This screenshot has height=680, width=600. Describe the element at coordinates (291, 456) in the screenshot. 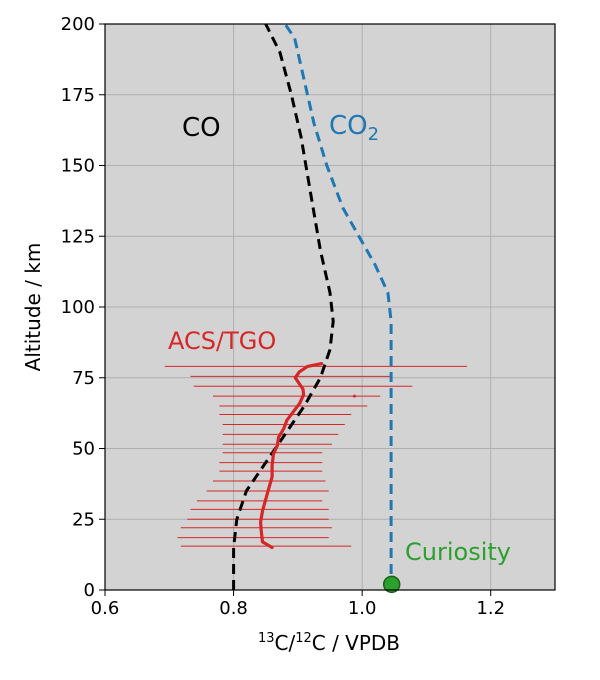

I see `series-line-acs-tgo` at that location.